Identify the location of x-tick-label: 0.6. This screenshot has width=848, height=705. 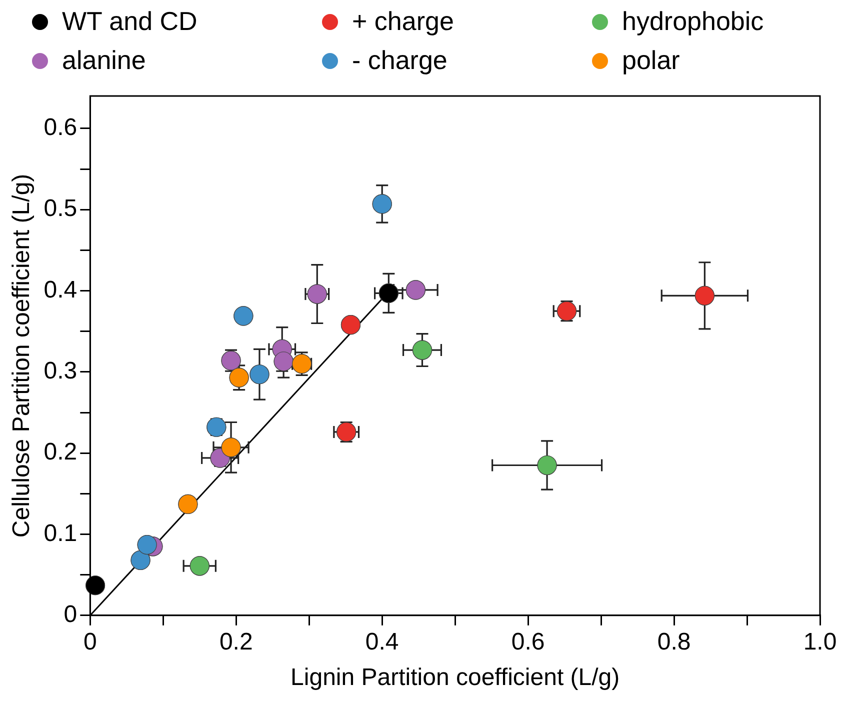
(528, 642).